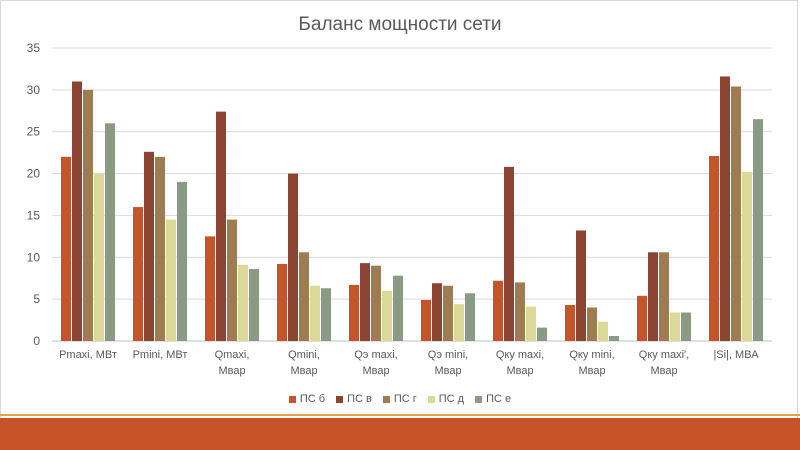 The width and height of the screenshot is (800, 450). I want to click on legend-label: ПС д, so click(451, 399).